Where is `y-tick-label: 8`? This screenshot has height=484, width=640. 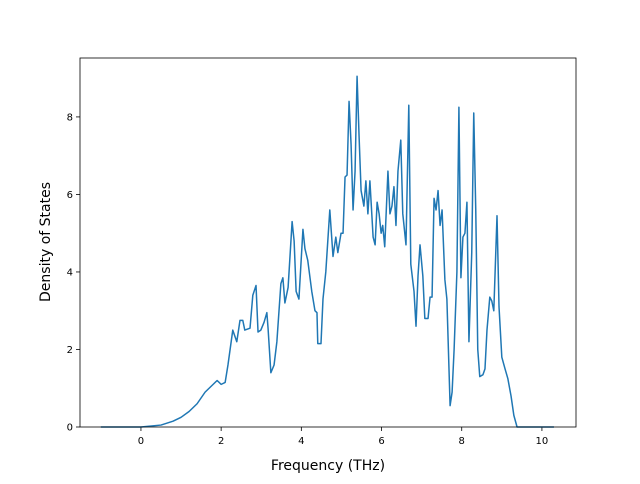
y-tick-label: 8 is located at coordinates (70, 117).